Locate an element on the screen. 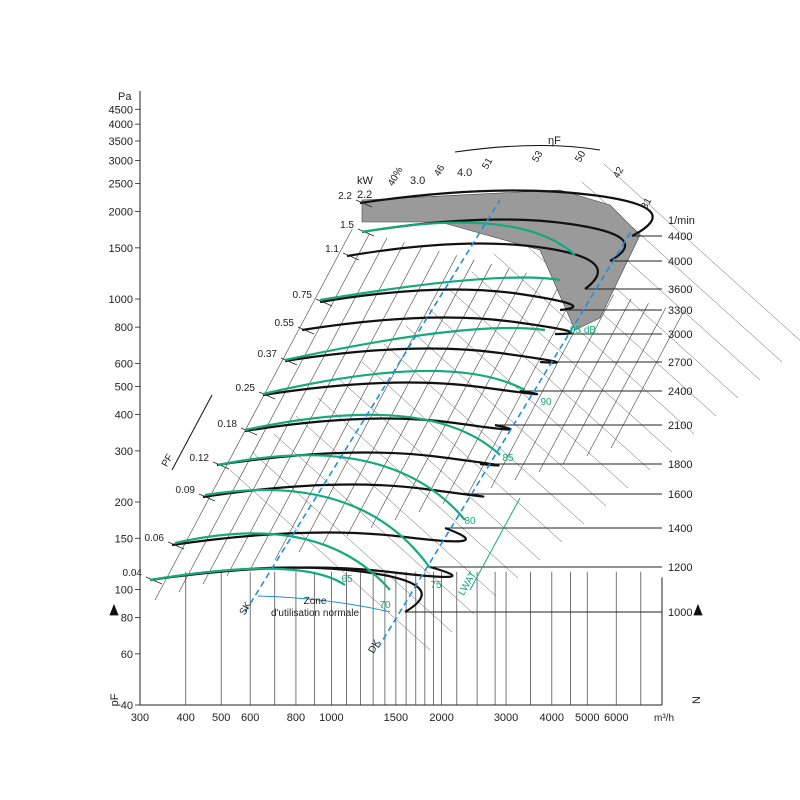 The image size is (800, 800). x-tick-label: 400 is located at coordinates (186, 718).